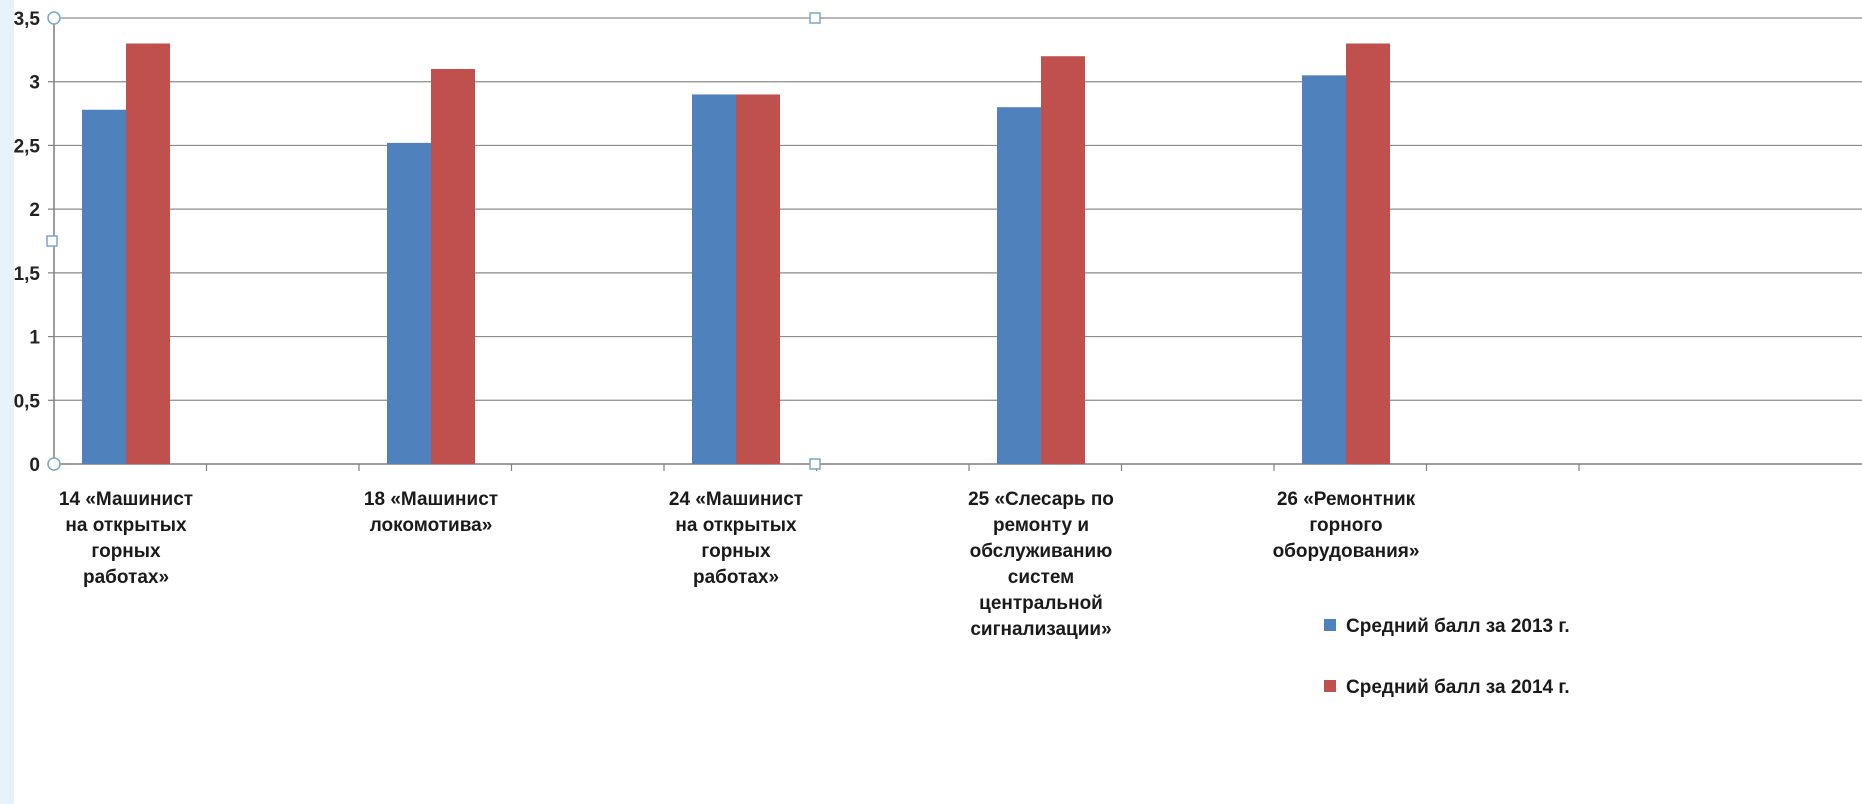 The height and width of the screenshot is (804, 1862). What do you see at coordinates (27, 242) in the screenshot?
I see `y-tick-labels: 0 0,5 1 1,5 2 2,5 3 3,5` at bounding box center [27, 242].